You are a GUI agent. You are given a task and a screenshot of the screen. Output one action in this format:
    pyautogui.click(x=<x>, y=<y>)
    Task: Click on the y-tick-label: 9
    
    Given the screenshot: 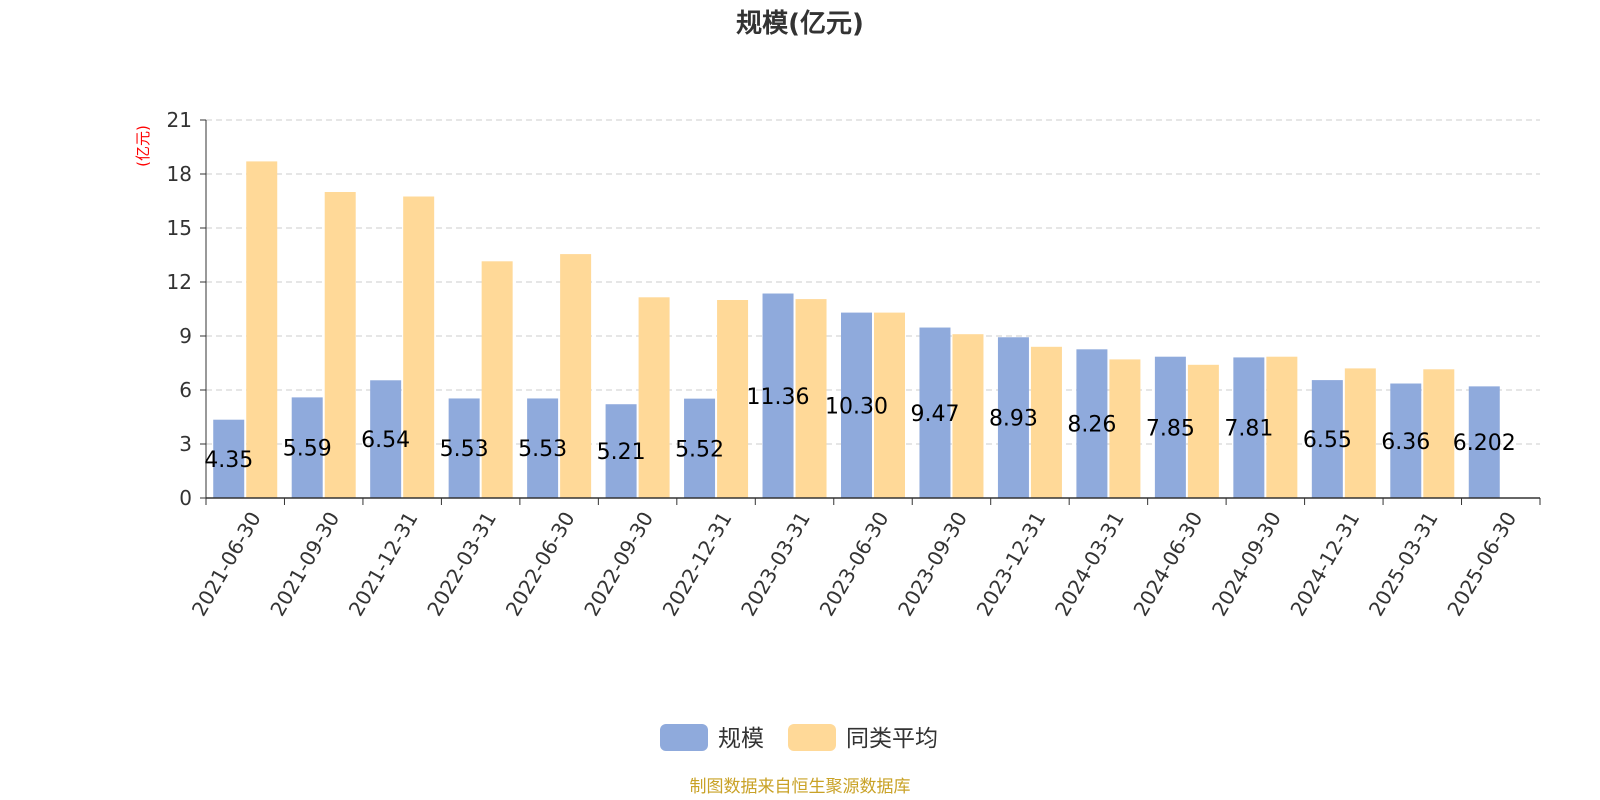 What is the action you would take?
    pyautogui.click(x=185, y=336)
    